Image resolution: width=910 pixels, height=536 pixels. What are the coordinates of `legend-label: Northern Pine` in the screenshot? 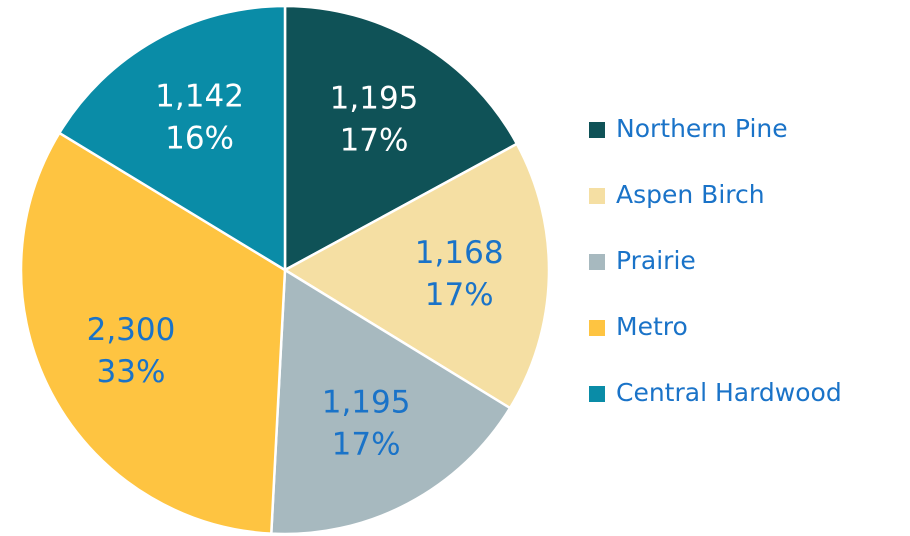 It's located at (702, 128).